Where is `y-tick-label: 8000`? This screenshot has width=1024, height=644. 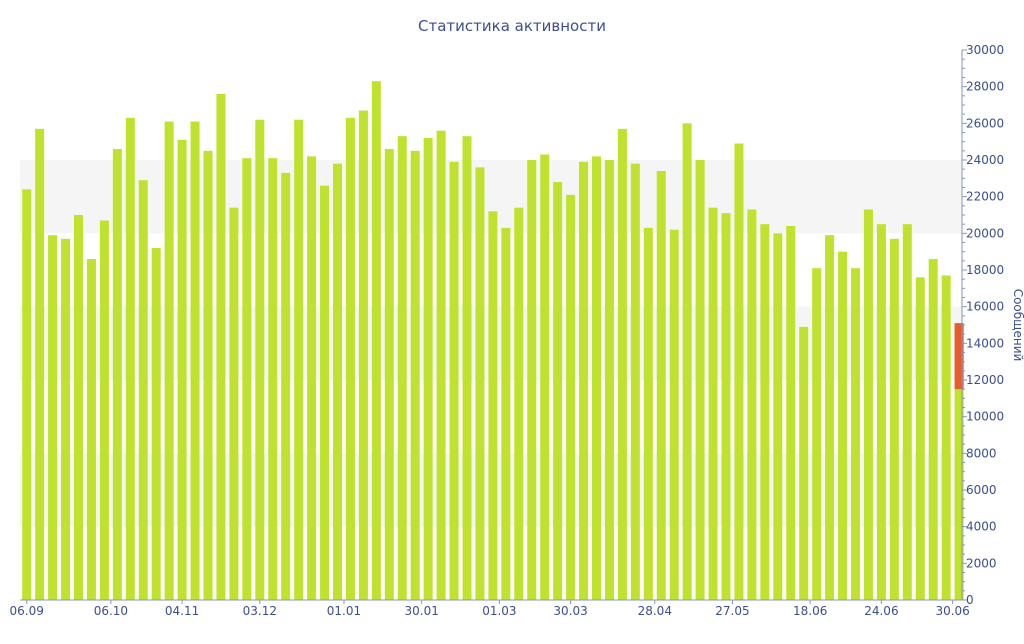
y-tick-label: 8000 is located at coordinates (981, 453).